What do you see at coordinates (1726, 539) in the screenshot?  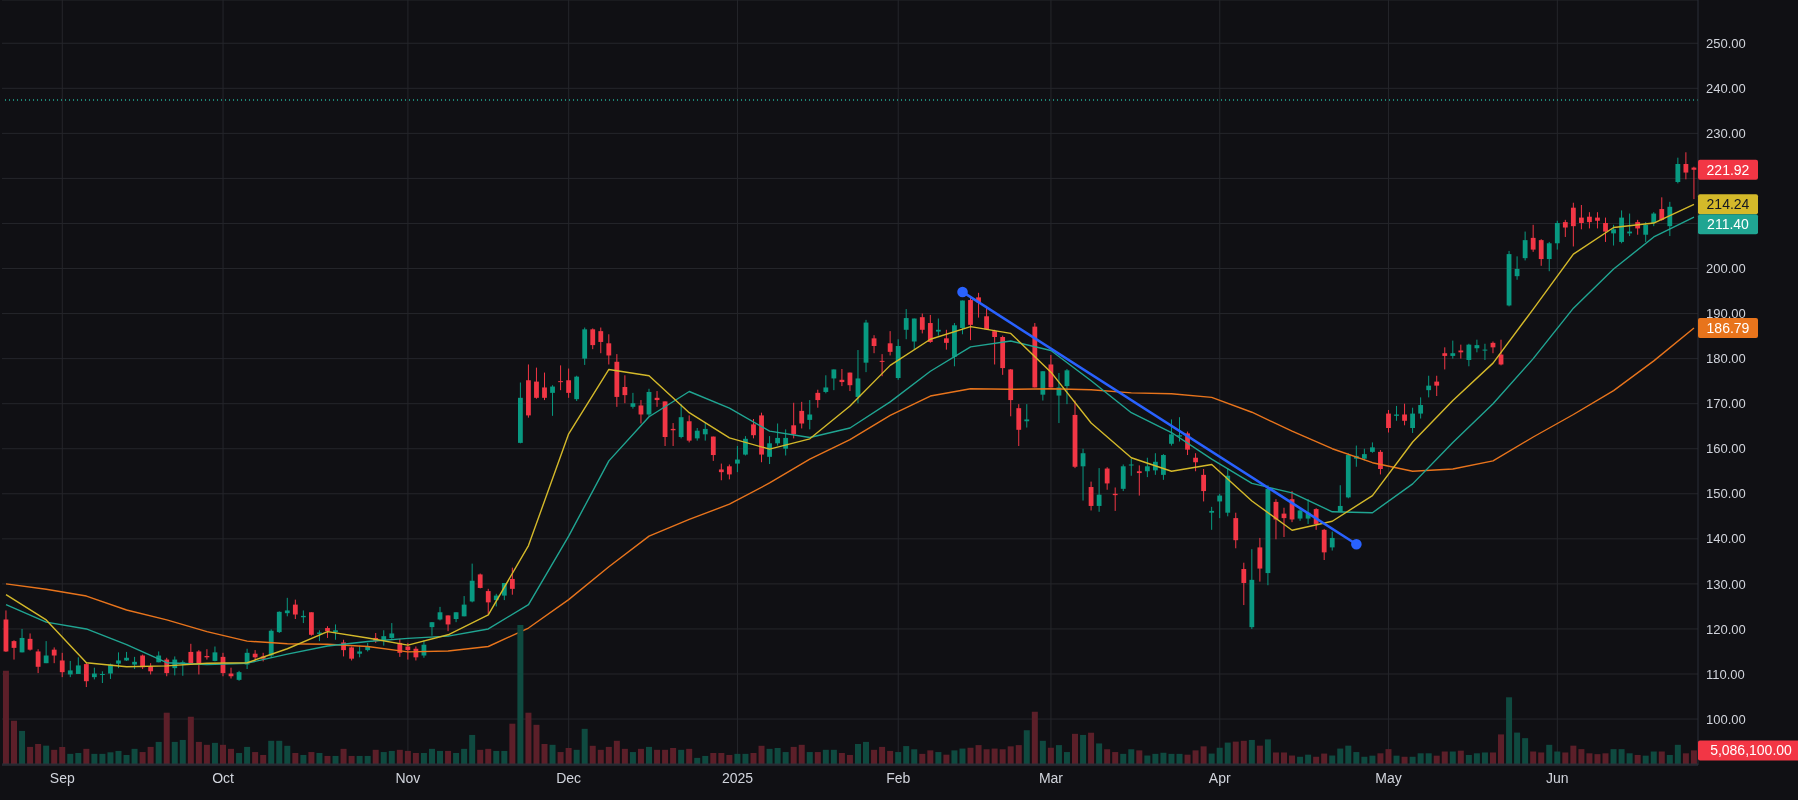 I see `y-tick-label: 140.00` at bounding box center [1726, 539].